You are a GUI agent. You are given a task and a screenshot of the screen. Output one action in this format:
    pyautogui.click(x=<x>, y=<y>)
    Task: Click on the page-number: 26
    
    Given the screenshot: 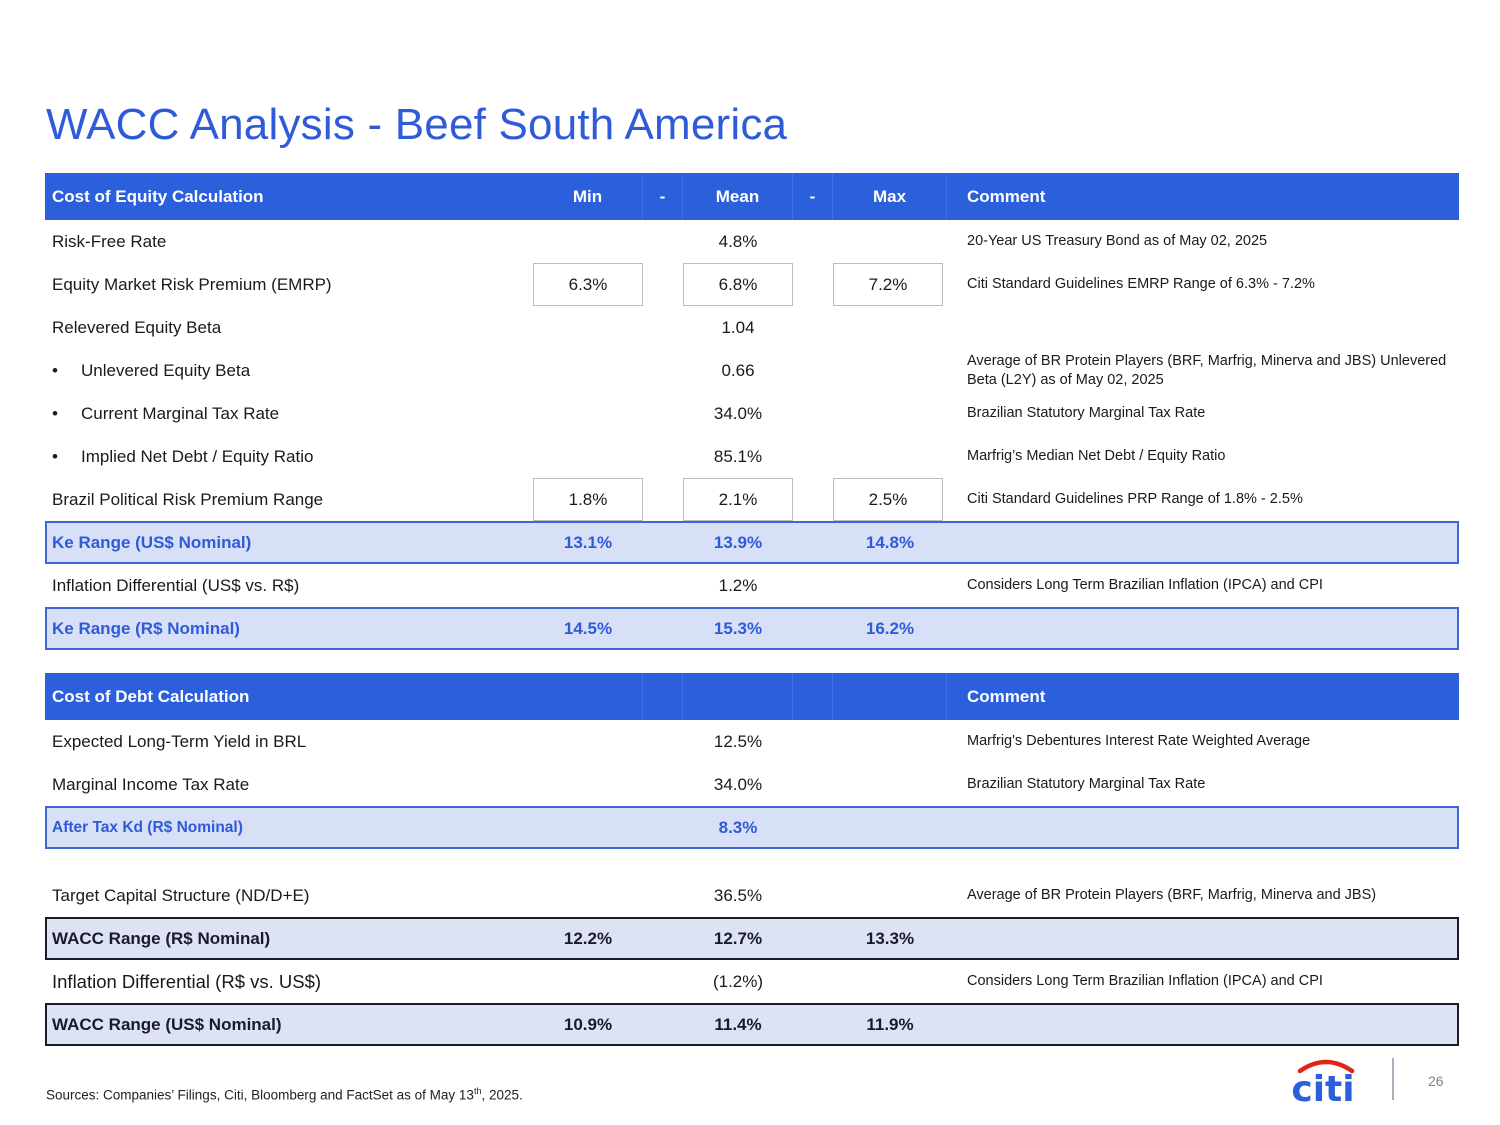 What is the action you would take?
    pyautogui.click(x=1436, y=1081)
    